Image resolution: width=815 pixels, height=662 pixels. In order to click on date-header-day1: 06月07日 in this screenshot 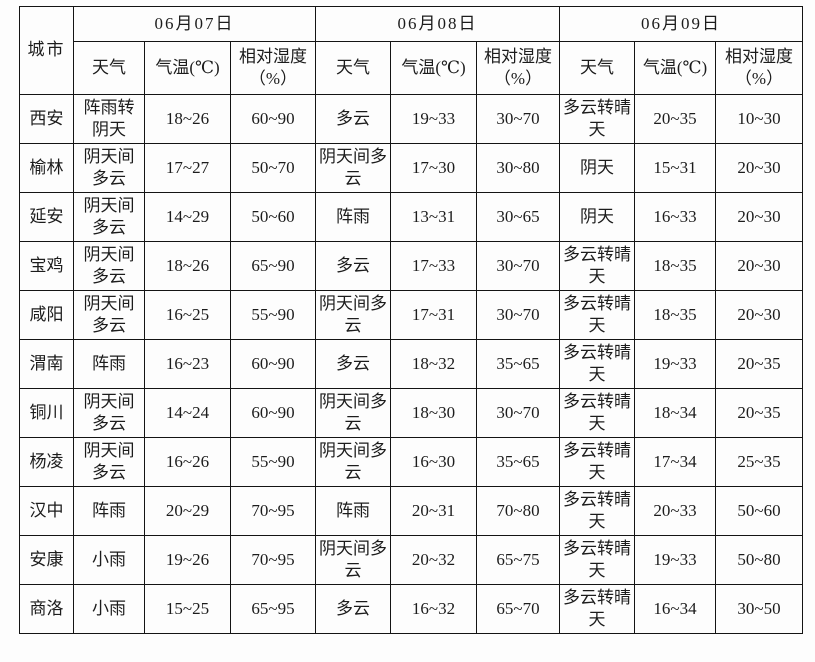, I will do `click(194, 24)`.